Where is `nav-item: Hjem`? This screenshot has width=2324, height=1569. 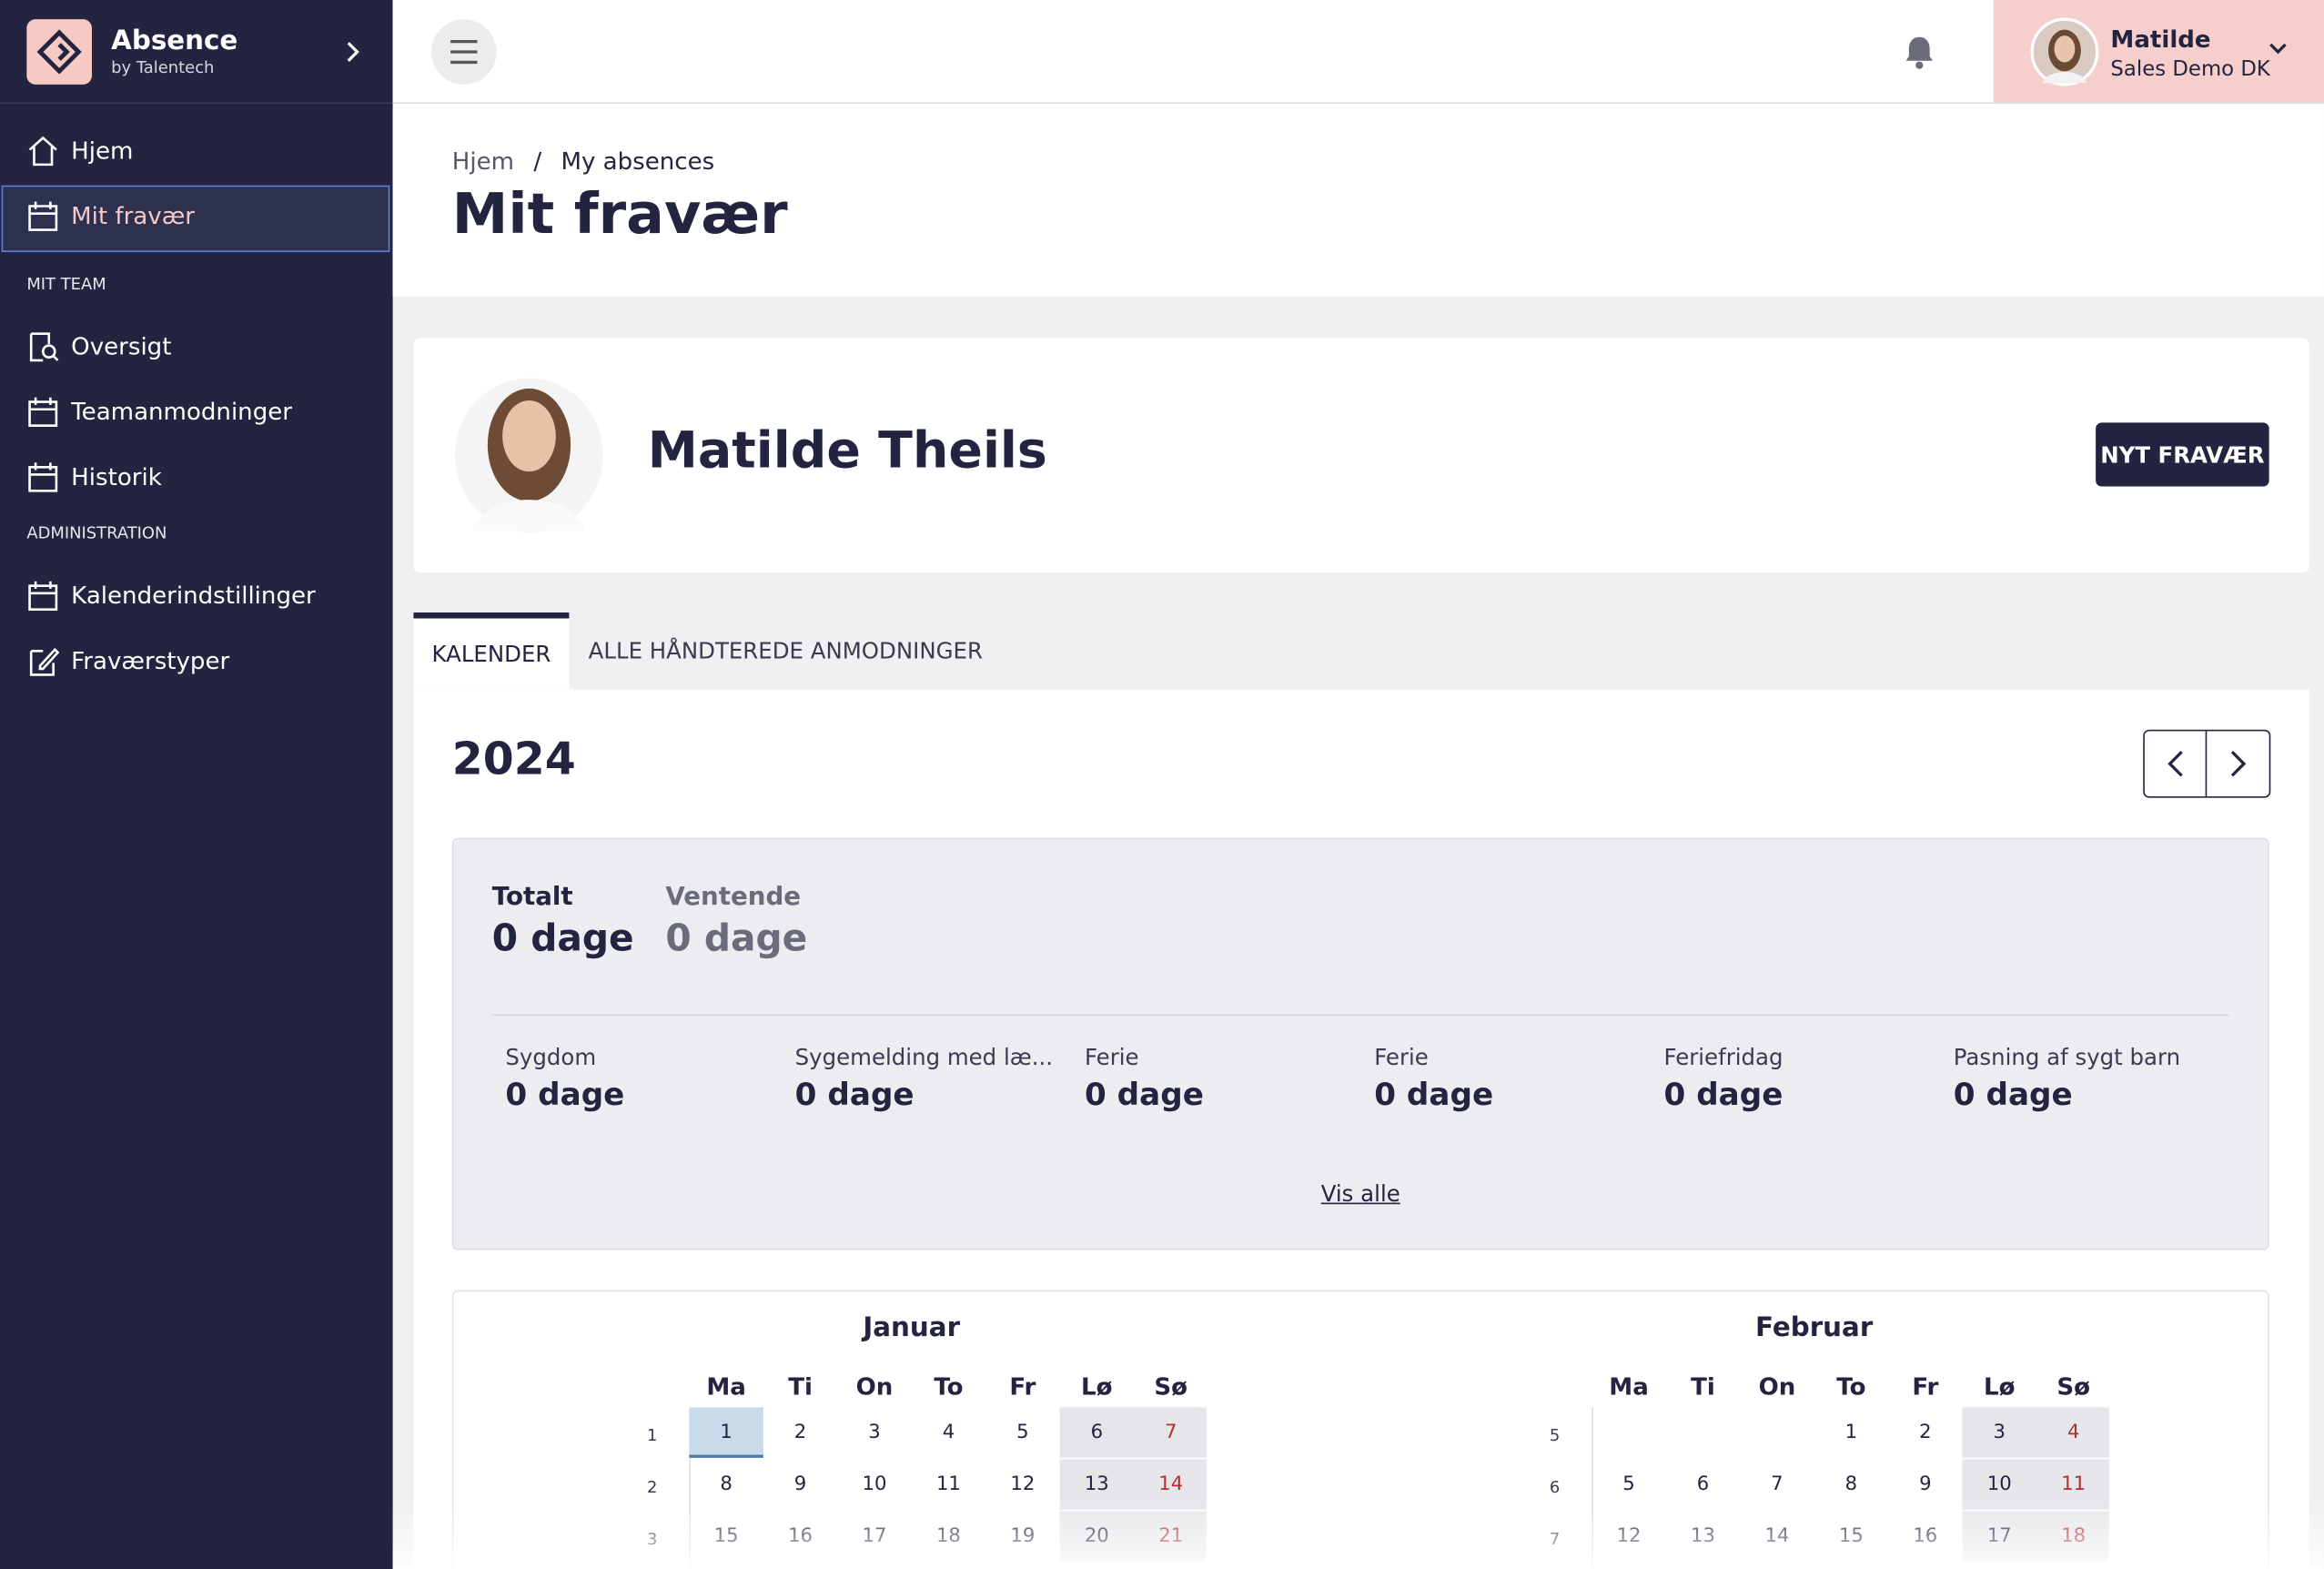 nav-item: Hjem is located at coordinates (102, 150).